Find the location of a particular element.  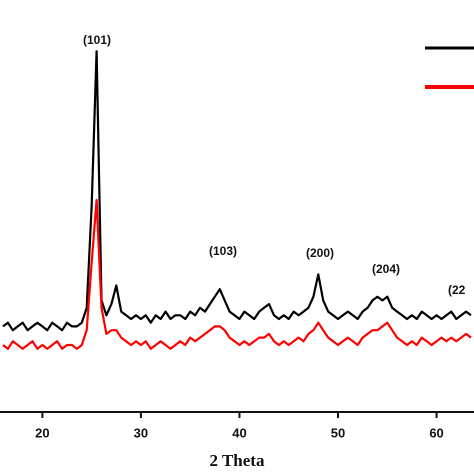

peak-label: (200) is located at coordinates (320, 253).